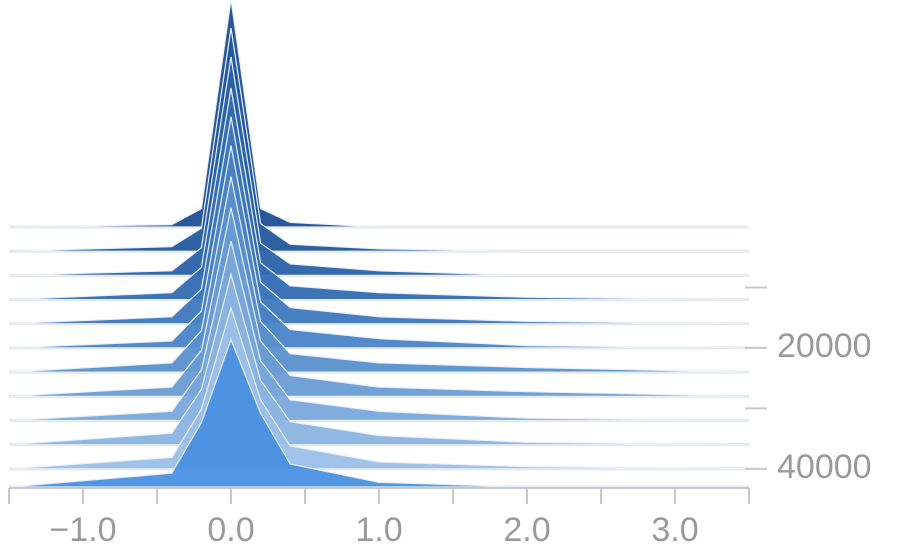 The height and width of the screenshot is (560, 898). What do you see at coordinates (230, 530) in the screenshot?
I see `x-tick-label: 0.0` at bounding box center [230, 530].